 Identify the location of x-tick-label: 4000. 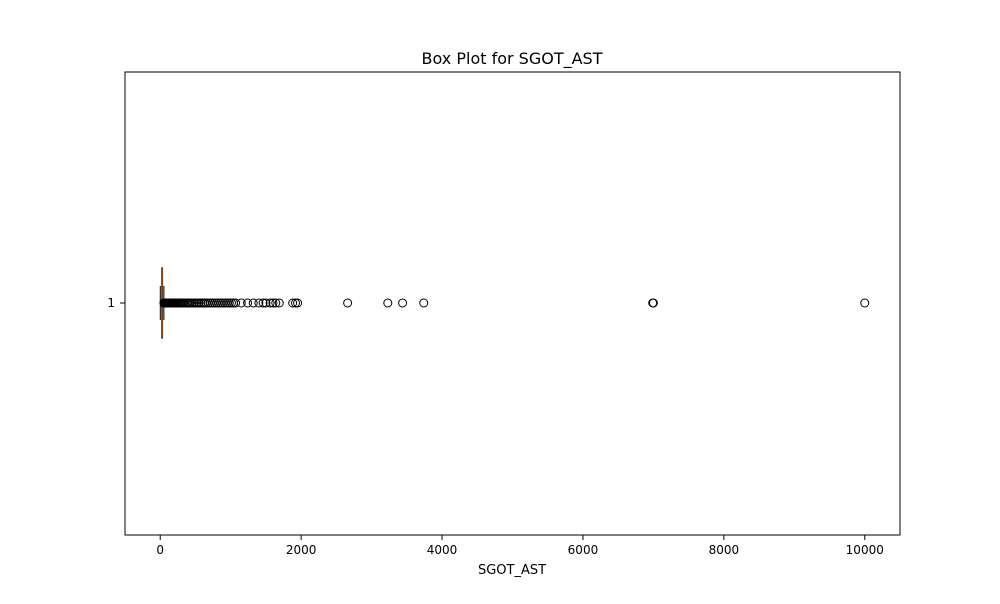
(442, 550).